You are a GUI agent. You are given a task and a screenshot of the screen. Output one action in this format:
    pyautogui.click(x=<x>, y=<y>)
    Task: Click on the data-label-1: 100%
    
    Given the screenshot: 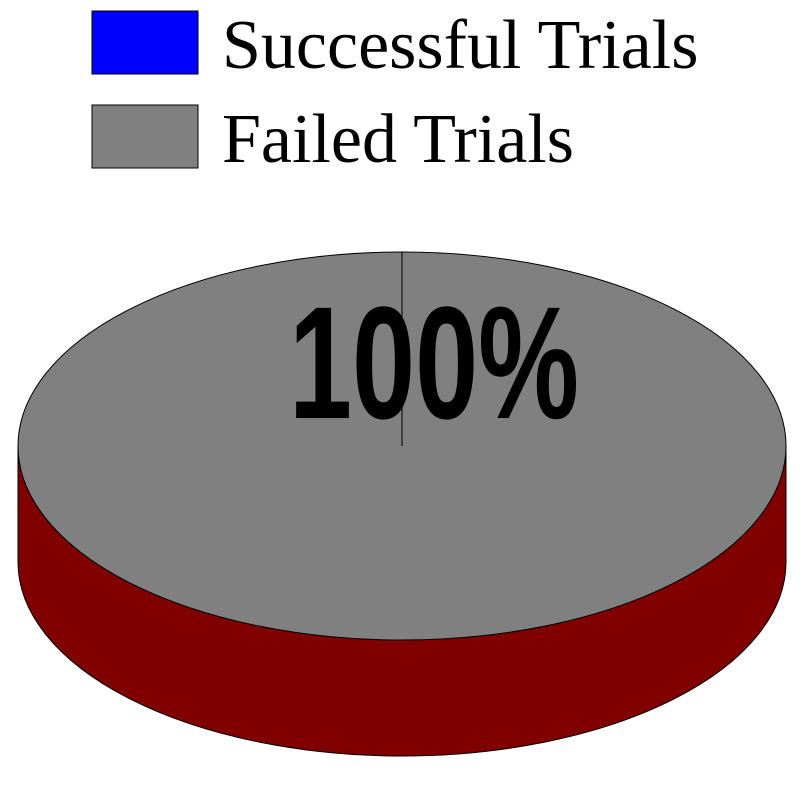 What is the action you would take?
    pyautogui.click(x=434, y=362)
    